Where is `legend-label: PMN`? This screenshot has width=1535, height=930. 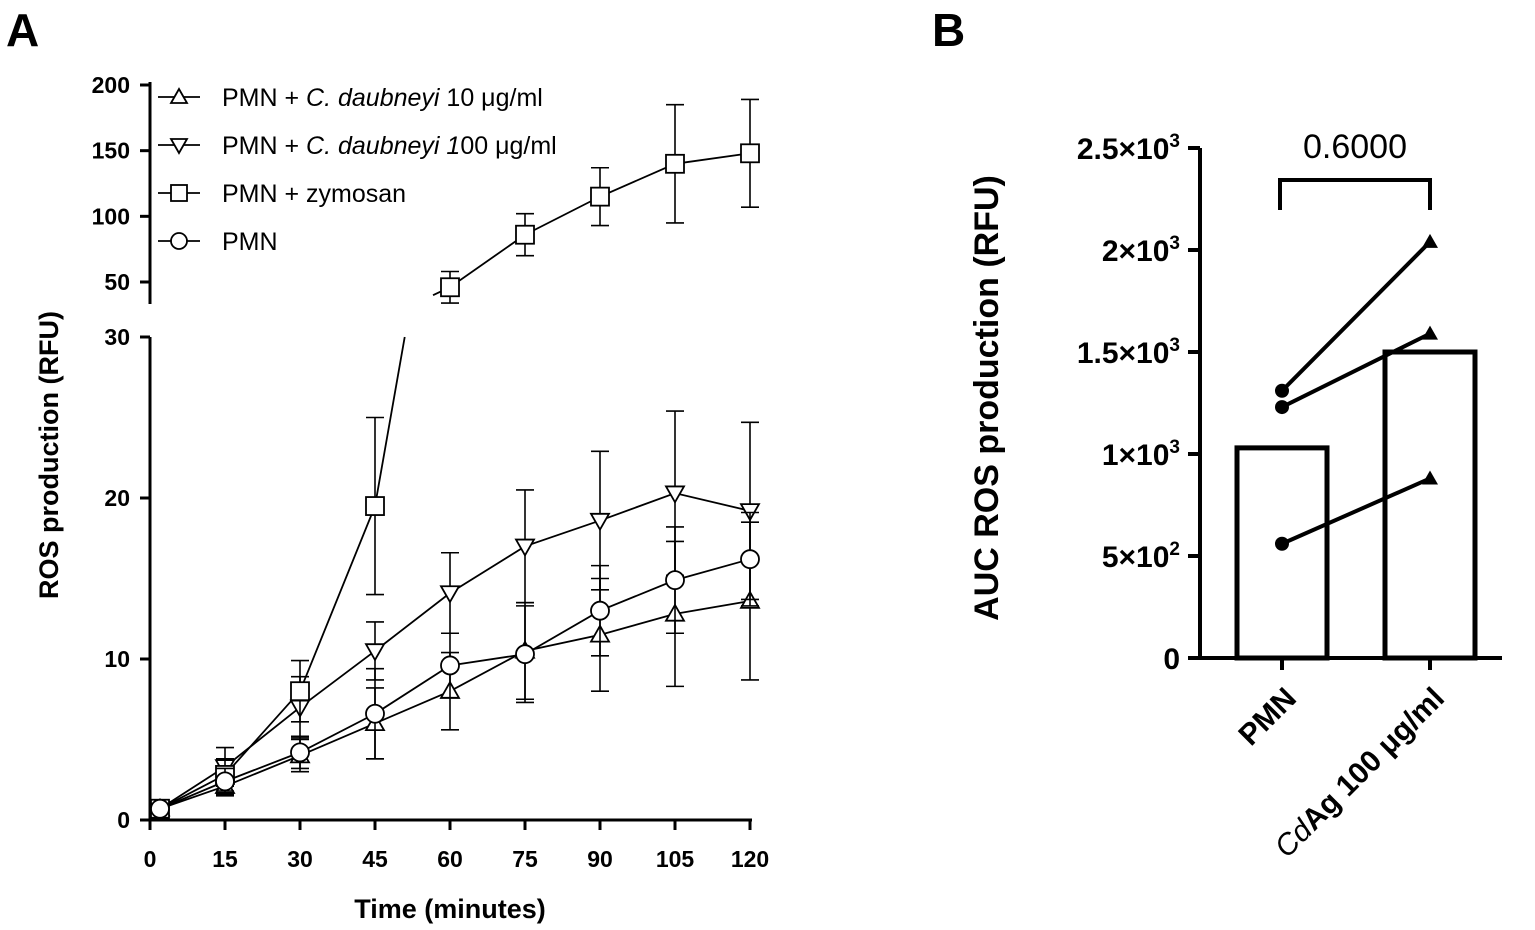 legend-label: PMN is located at coordinates (250, 242).